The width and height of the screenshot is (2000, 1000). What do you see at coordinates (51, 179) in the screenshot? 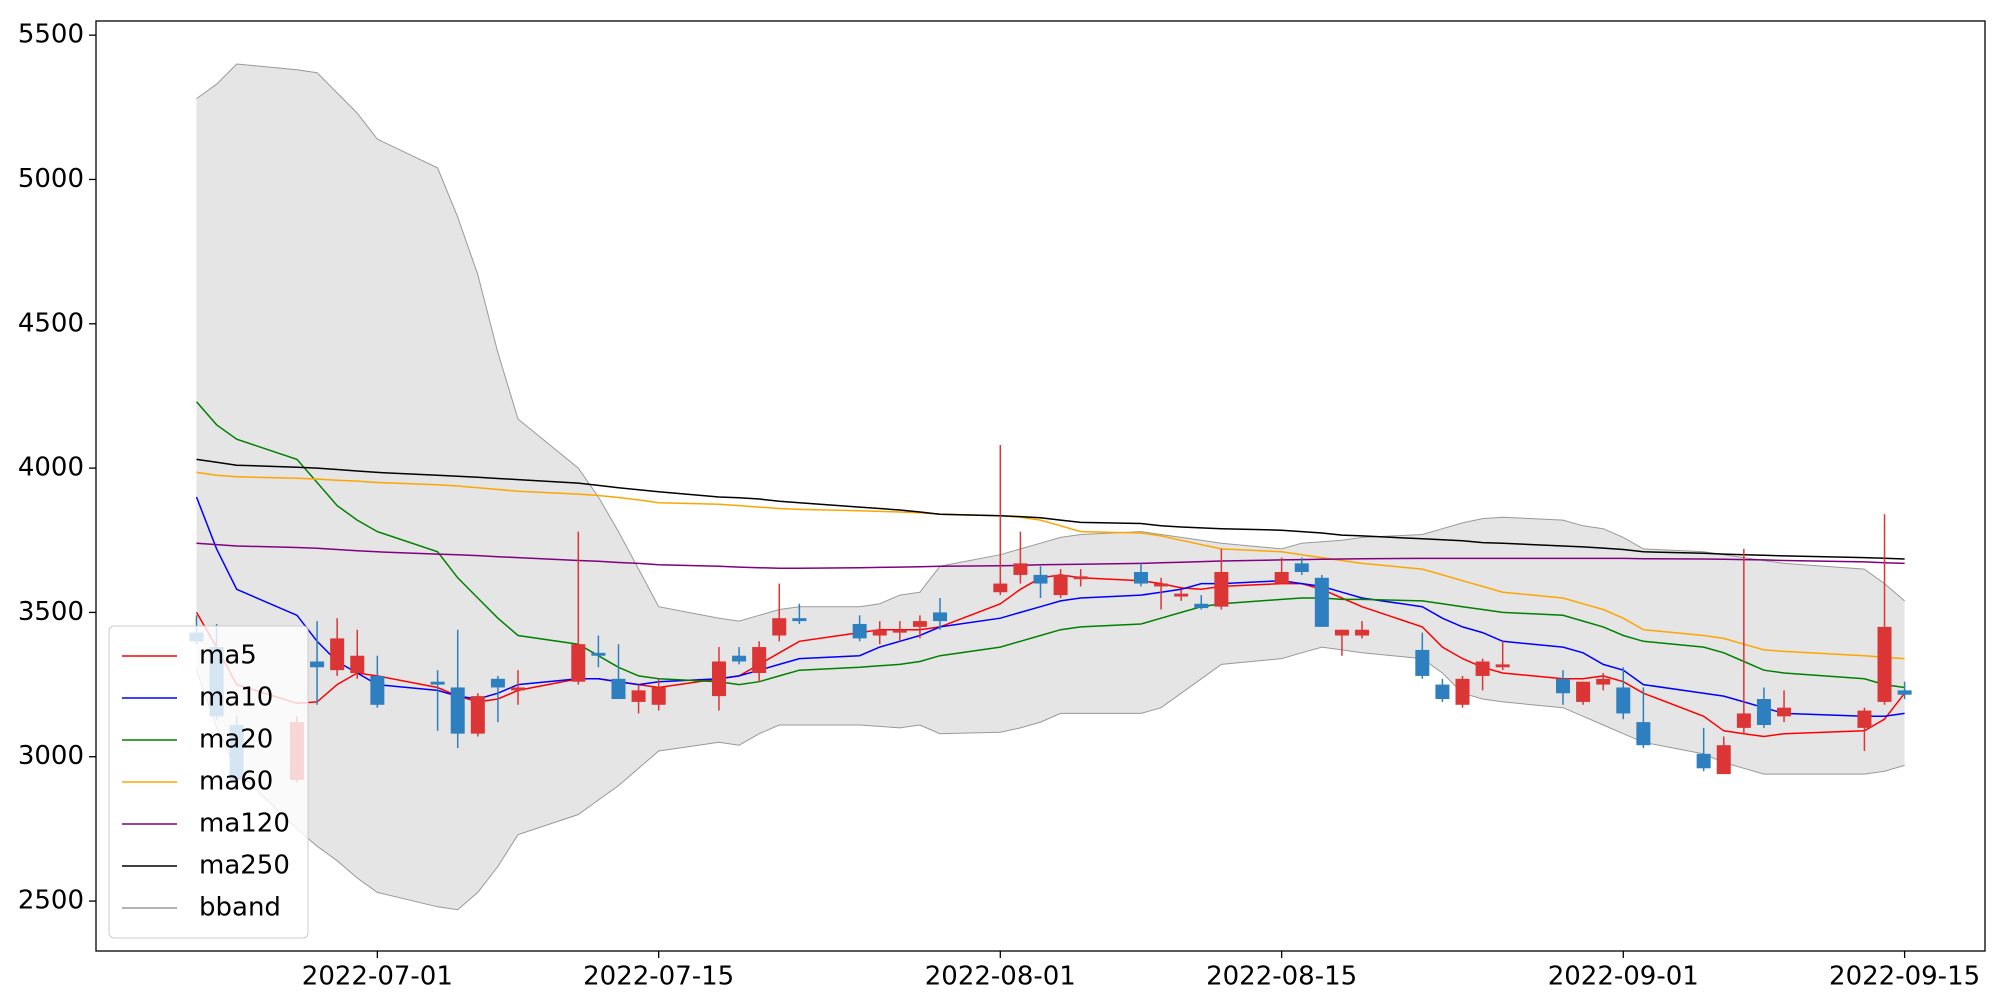
I see `y-tick-label: 5000` at bounding box center [51, 179].